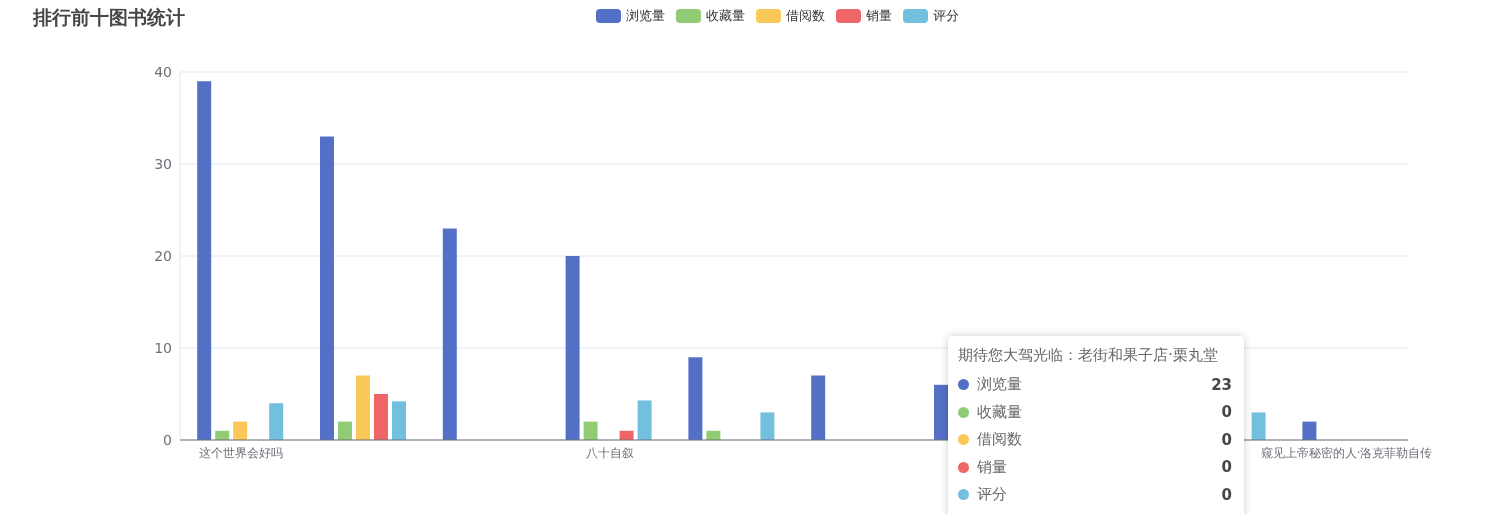  I want to click on x-tick-label: 八十自叙, so click(609, 452).